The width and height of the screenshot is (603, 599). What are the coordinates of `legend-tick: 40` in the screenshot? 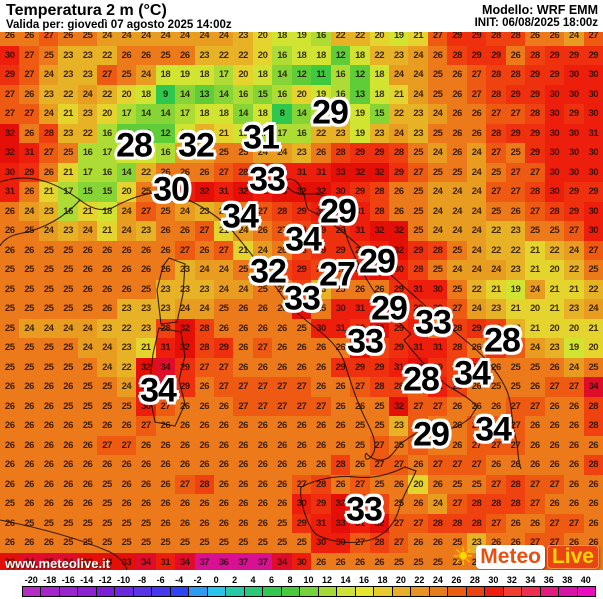 It's located at (585, 580).